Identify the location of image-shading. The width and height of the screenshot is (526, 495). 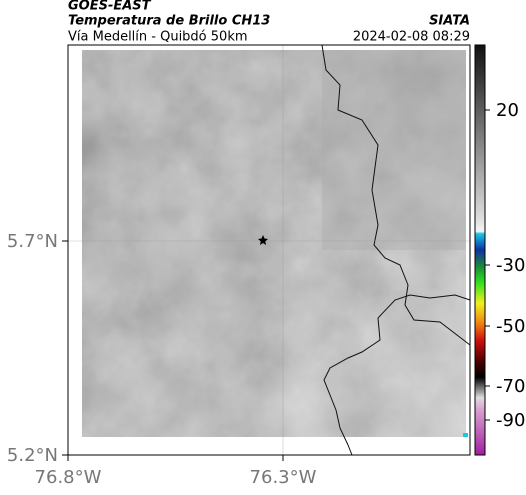
(394, 150).